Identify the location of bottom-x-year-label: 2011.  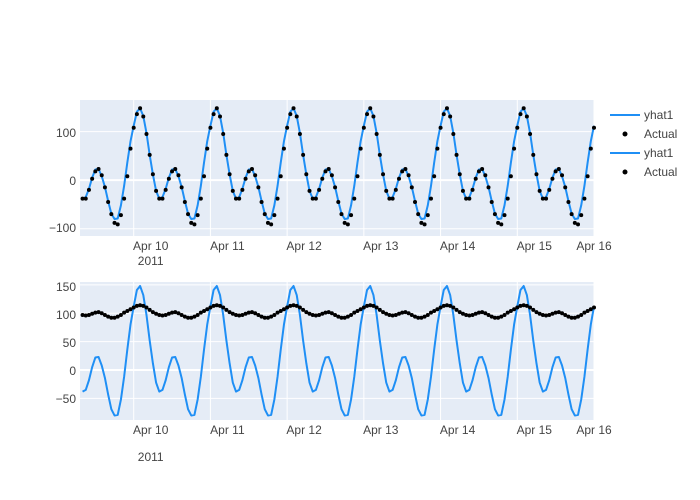
(151, 457).